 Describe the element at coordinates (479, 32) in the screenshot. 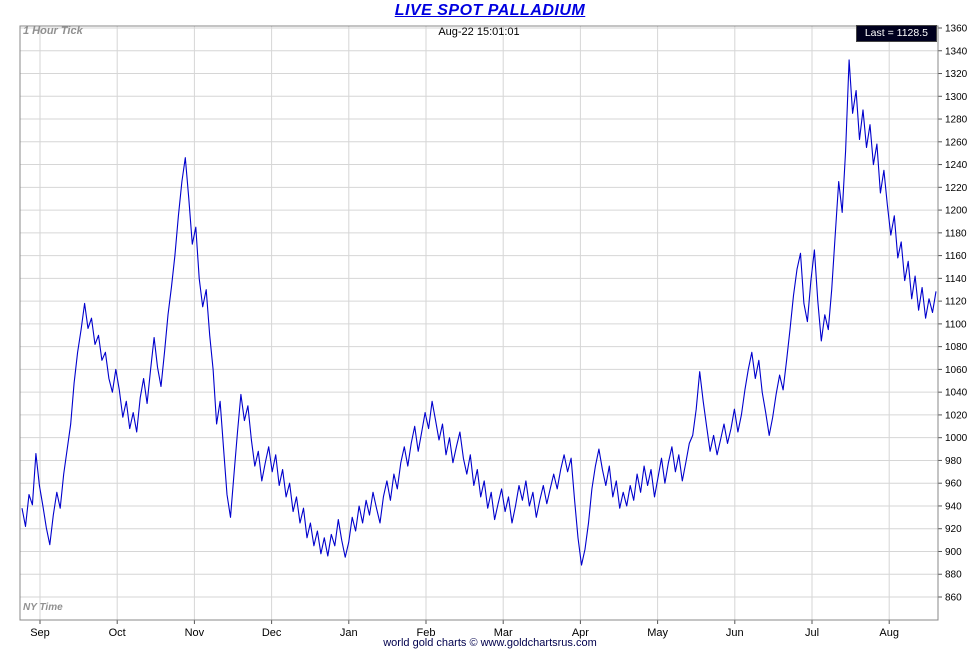

I see `timestamp-label: Aug-22 15:01:01` at that location.